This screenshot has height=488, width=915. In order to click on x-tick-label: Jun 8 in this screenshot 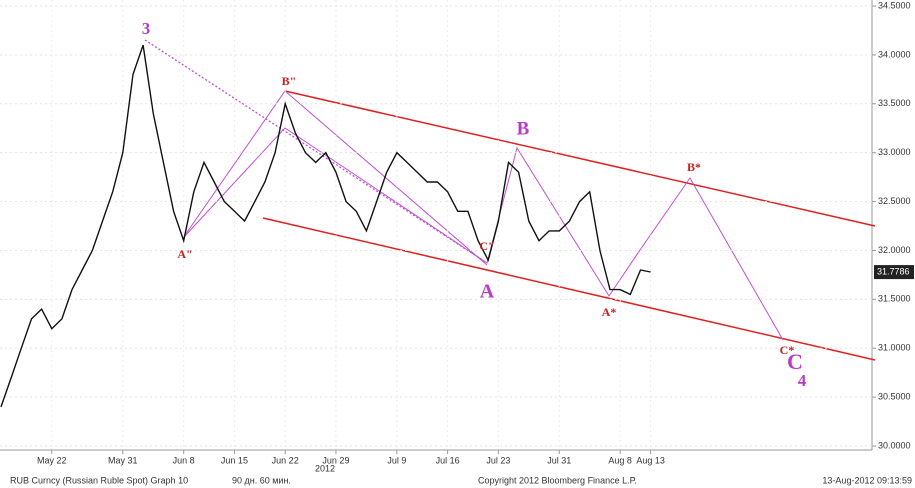, I will do `click(184, 460)`.